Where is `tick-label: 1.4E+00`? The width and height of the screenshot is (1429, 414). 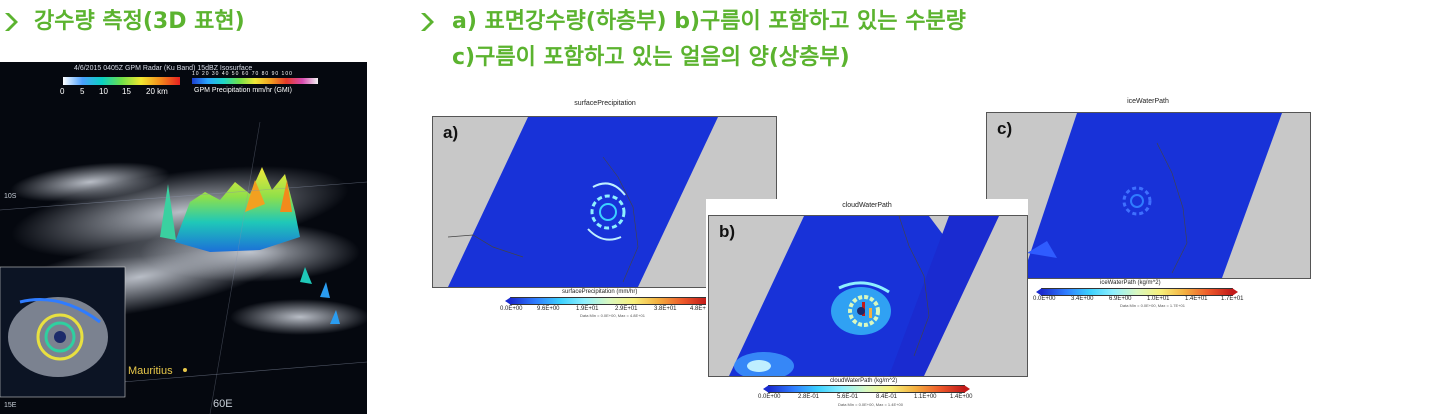 tick-label: 1.4E+00 is located at coordinates (961, 397).